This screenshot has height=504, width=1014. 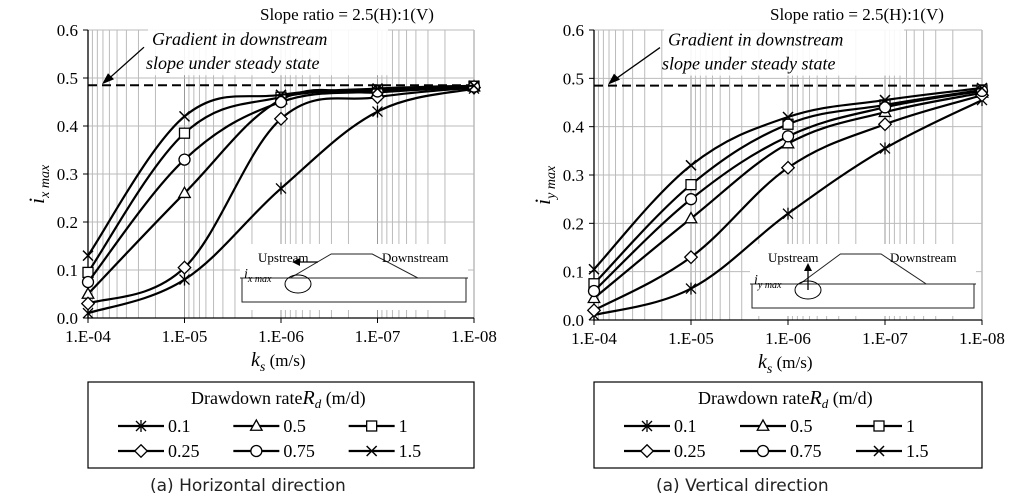 What do you see at coordinates (294, 426) in the screenshot?
I see `legend-label: 0.5` at bounding box center [294, 426].